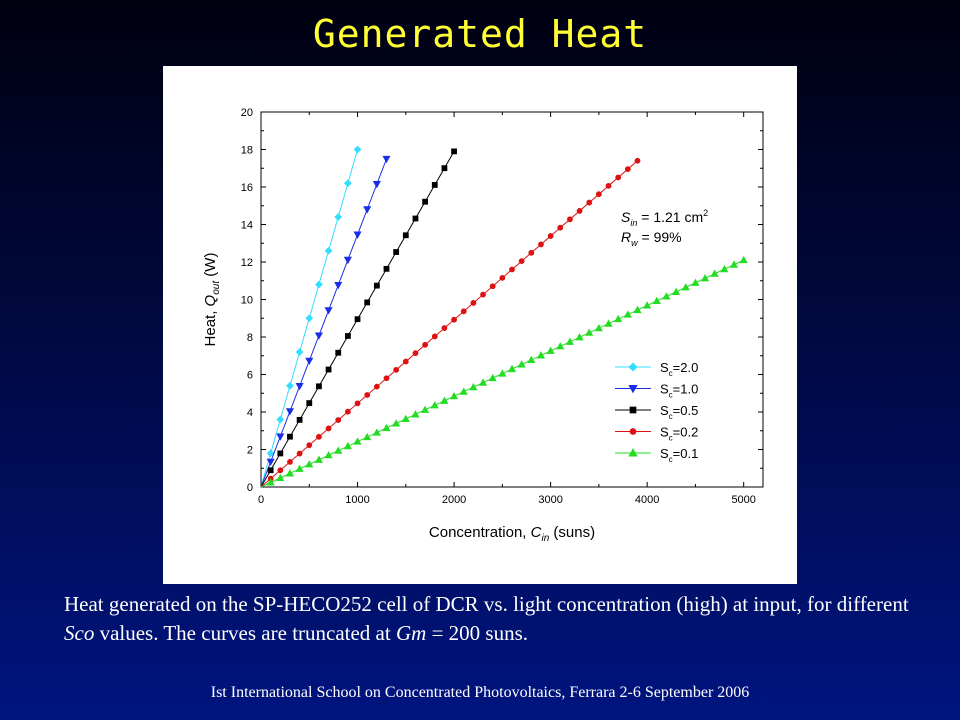 This screenshot has height=720, width=960. Describe the element at coordinates (670, 217) in the screenshot. I see `text-span: = 1.21 cm` at that location.